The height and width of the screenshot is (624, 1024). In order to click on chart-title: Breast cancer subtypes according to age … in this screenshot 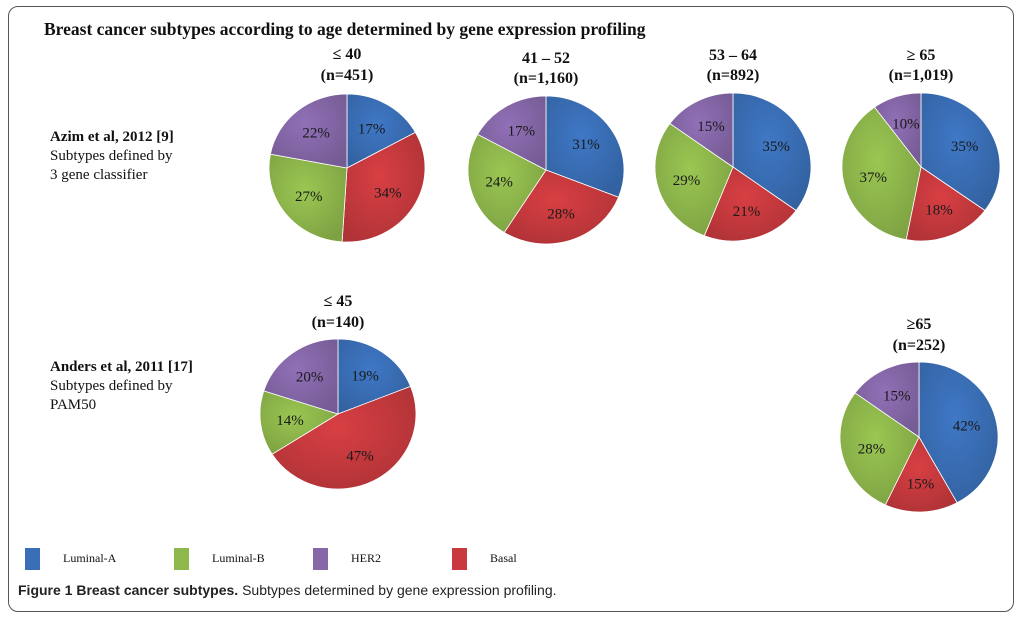, I will do `click(345, 29)`.